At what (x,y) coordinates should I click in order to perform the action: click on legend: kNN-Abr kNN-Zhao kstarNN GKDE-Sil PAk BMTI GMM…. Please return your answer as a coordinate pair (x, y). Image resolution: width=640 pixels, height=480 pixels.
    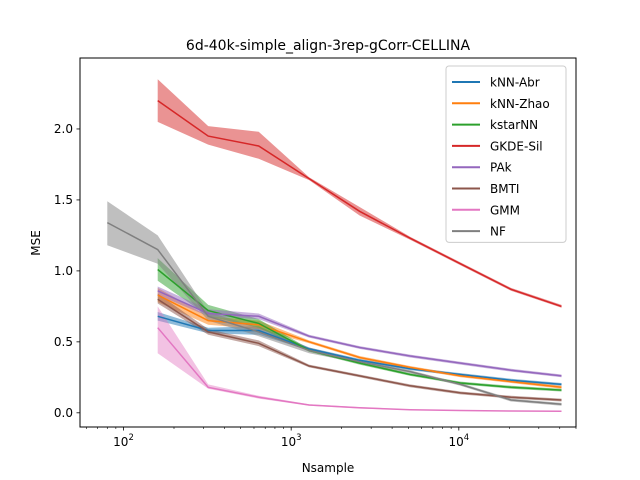
    Looking at the image, I should click on (506, 154).